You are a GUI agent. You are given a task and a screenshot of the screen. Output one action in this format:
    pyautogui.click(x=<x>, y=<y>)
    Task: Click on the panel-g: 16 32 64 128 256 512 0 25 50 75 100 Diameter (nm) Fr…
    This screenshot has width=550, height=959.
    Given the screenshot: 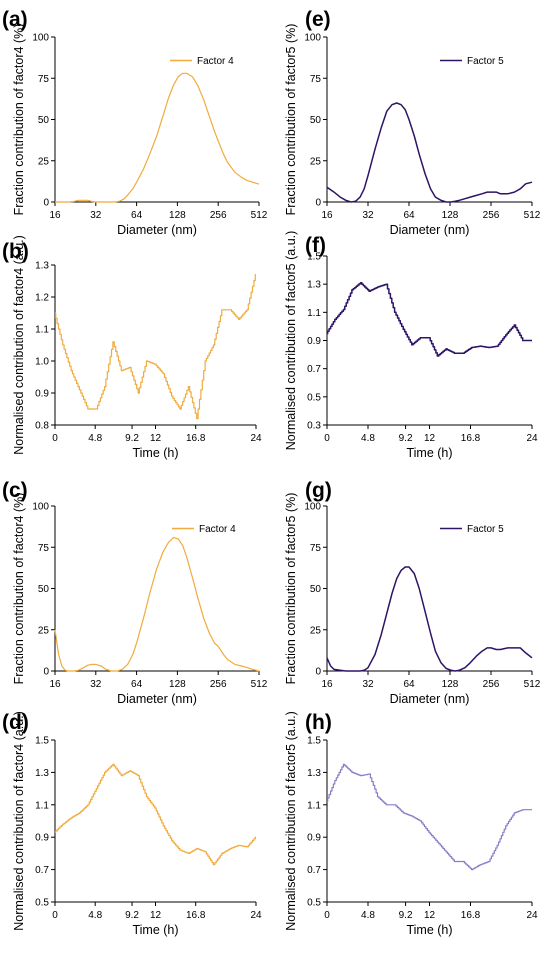 What is the action you would take?
    pyautogui.click(x=412, y=592)
    